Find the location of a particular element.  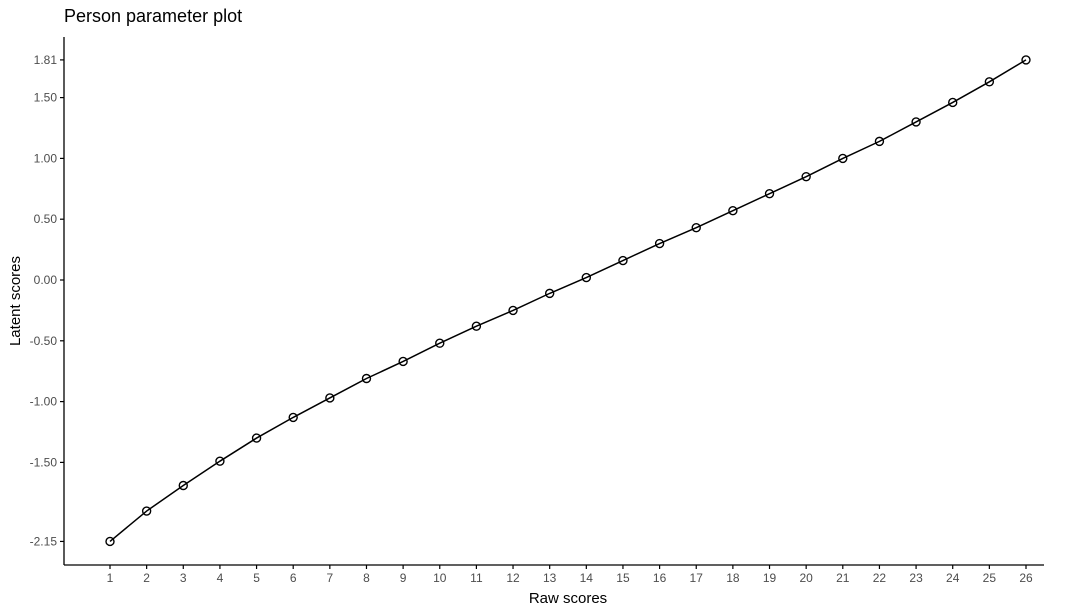

y-tick-label: -1.00 is located at coordinates (44, 402).